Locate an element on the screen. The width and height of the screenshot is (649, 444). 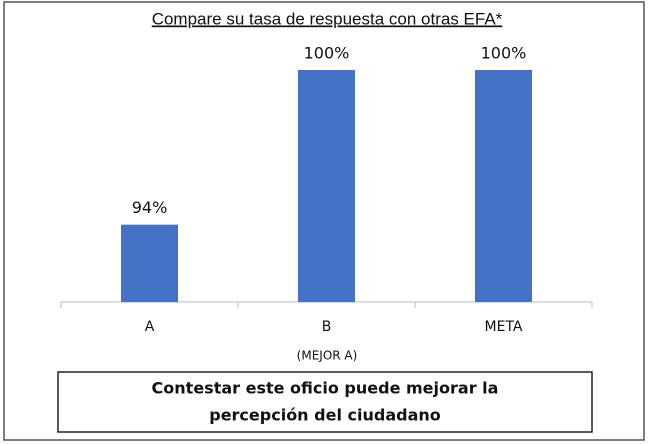
axis-ticks is located at coordinates (326, 305).